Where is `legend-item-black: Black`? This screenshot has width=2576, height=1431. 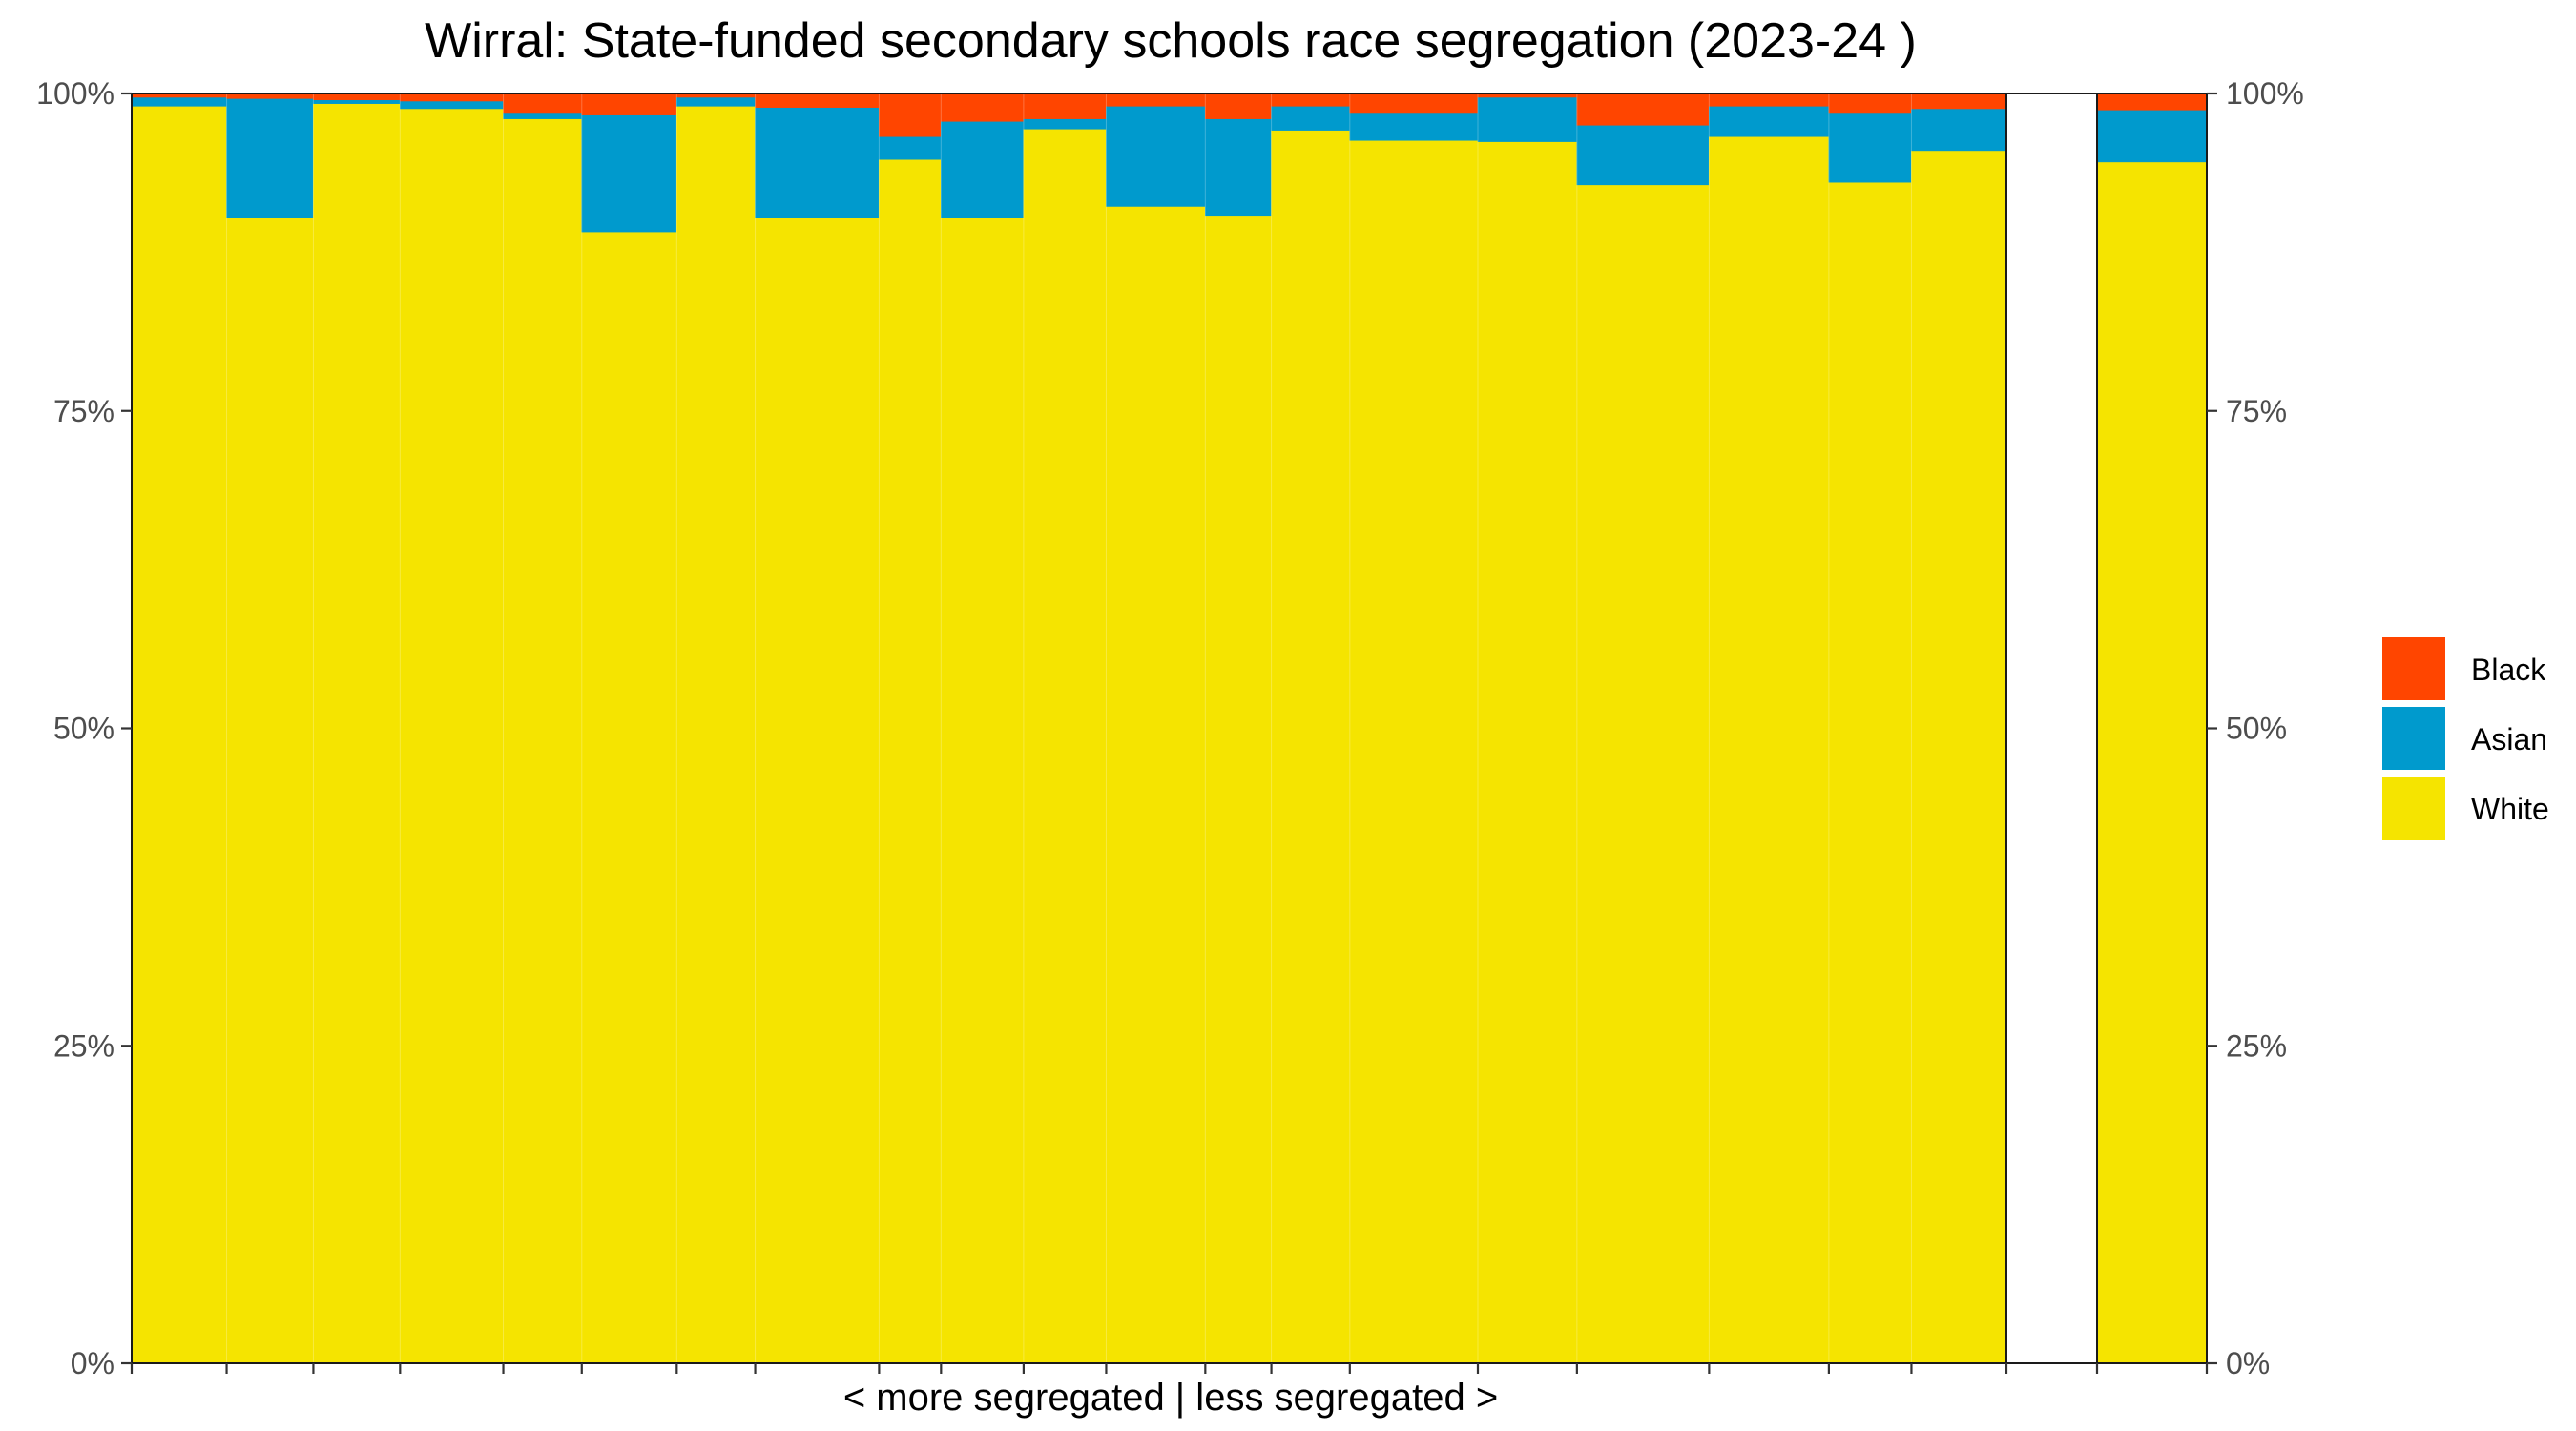 legend-item-black: Black is located at coordinates (2464, 668).